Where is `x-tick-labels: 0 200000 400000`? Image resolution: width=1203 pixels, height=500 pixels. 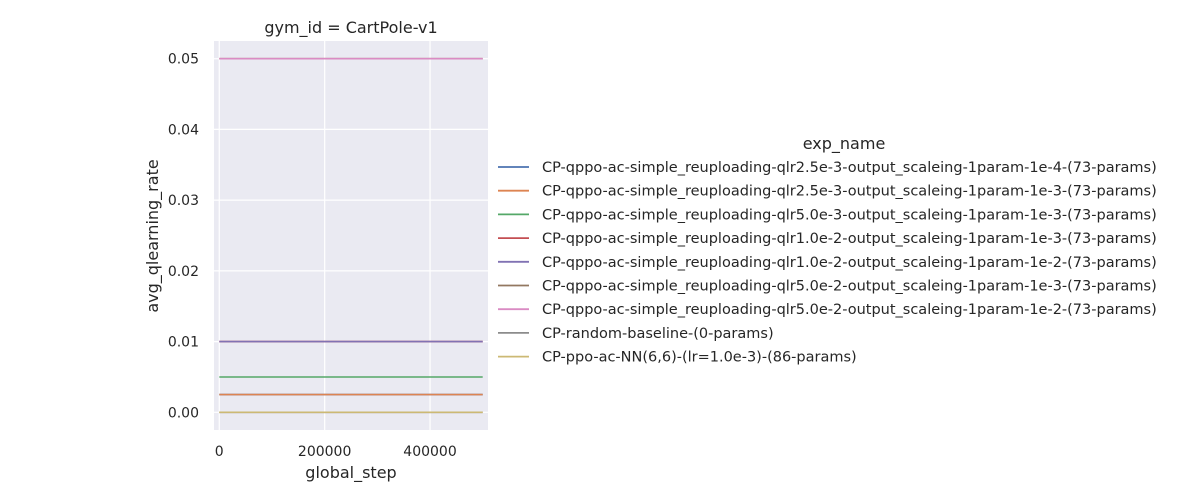 x-tick-labels: 0 200000 400000 is located at coordinates (336, 452).